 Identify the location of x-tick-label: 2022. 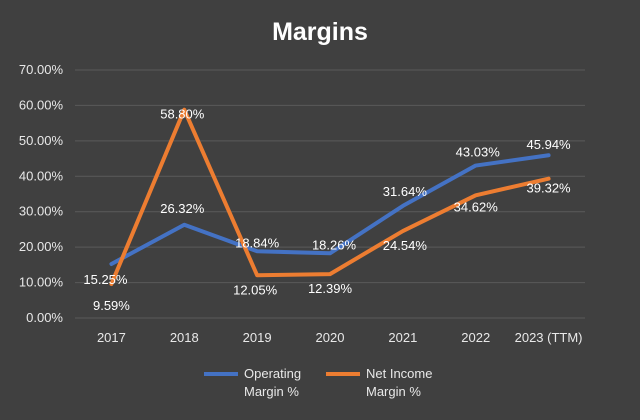
(475, 337).